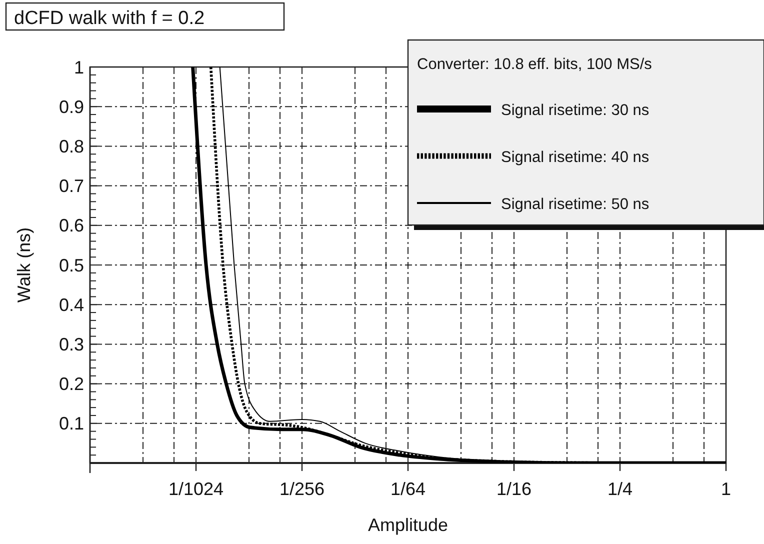  What do you see at coordinates (514, 489) in the screenshot?
I see `x-tick-label: 1/16` at bounding box center [514, 489].